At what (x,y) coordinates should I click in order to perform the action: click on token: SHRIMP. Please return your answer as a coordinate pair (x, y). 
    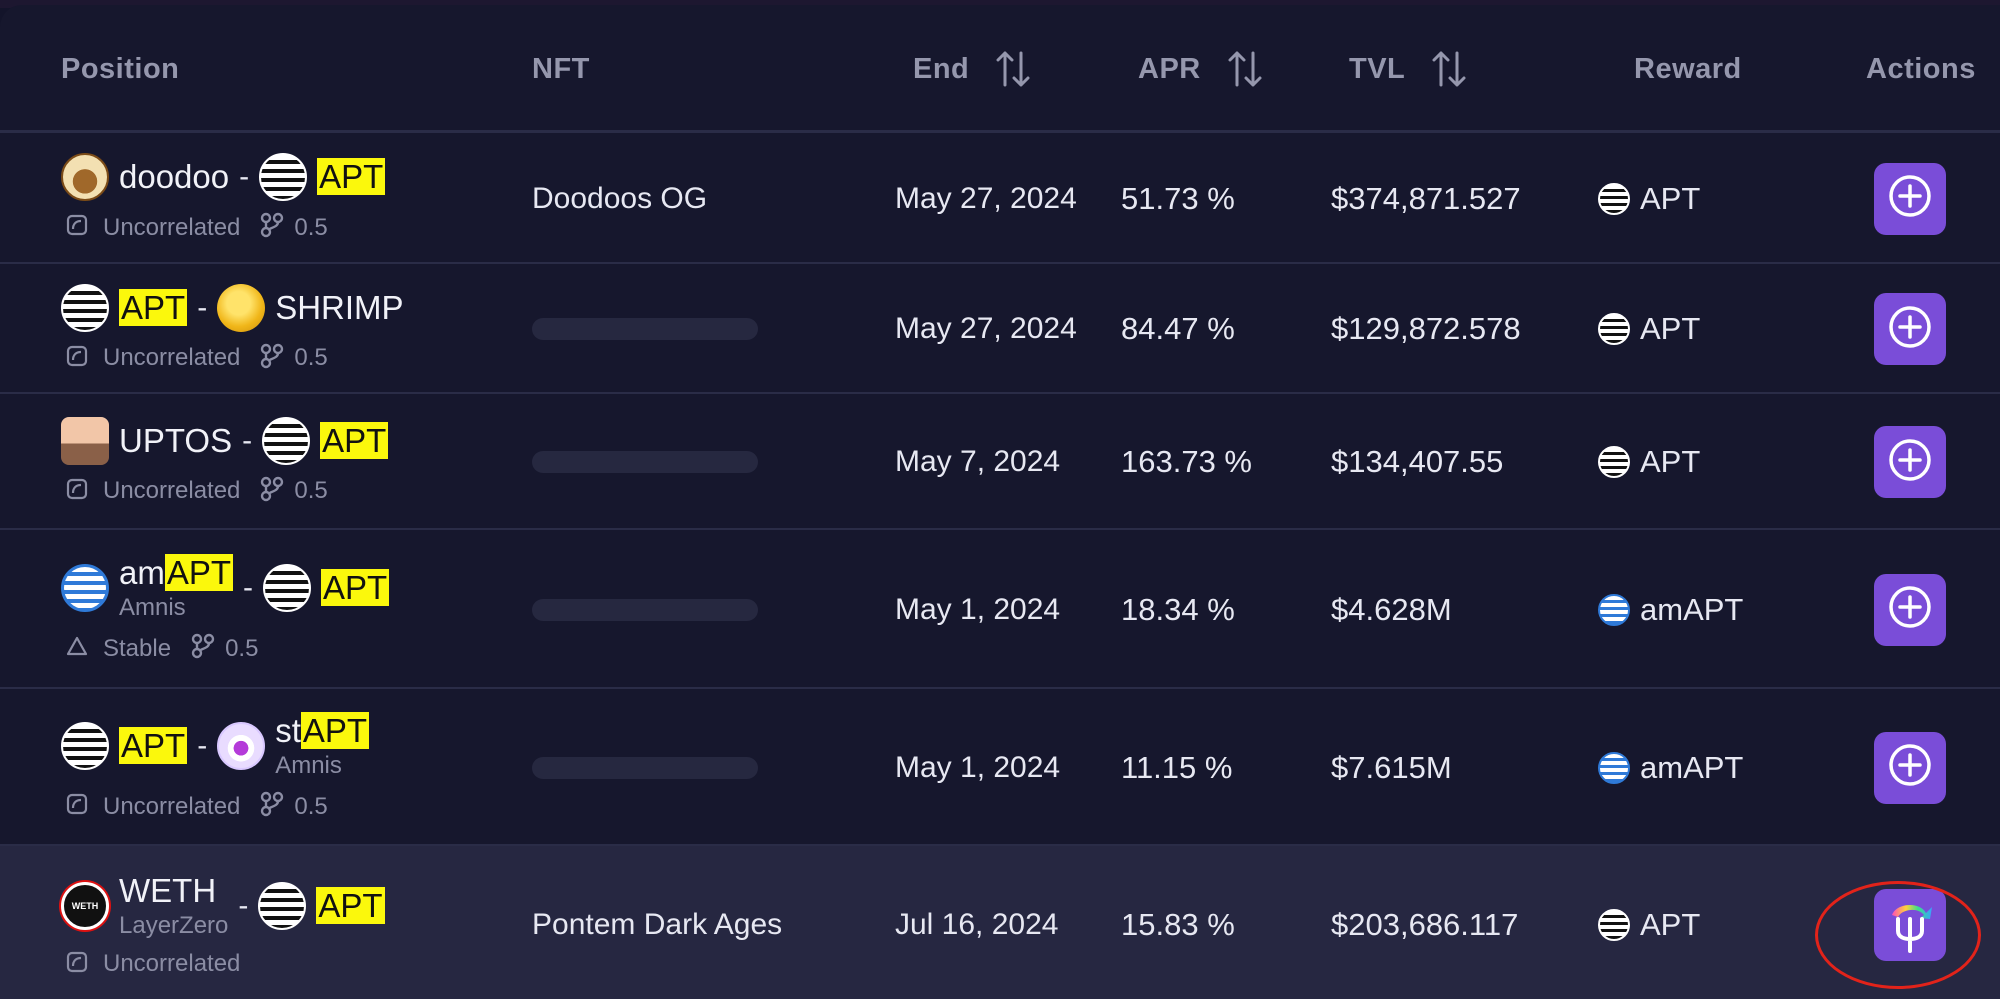
    Looking at the image, I should click on (310, 307).